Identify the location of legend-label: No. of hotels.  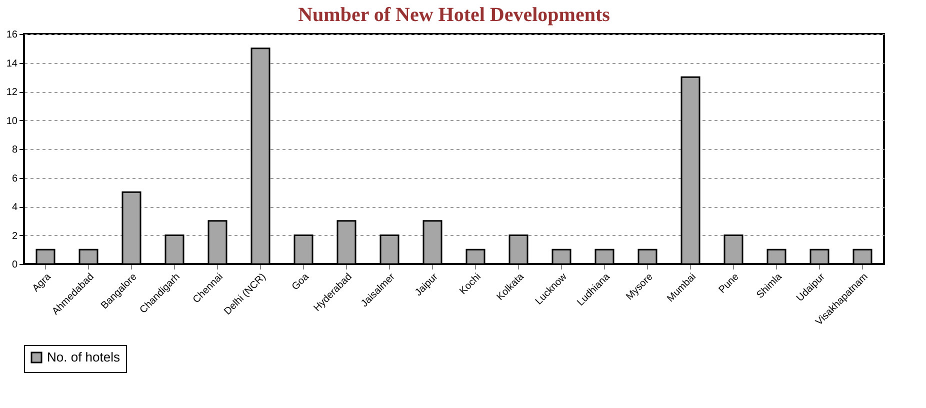
(83, 357).